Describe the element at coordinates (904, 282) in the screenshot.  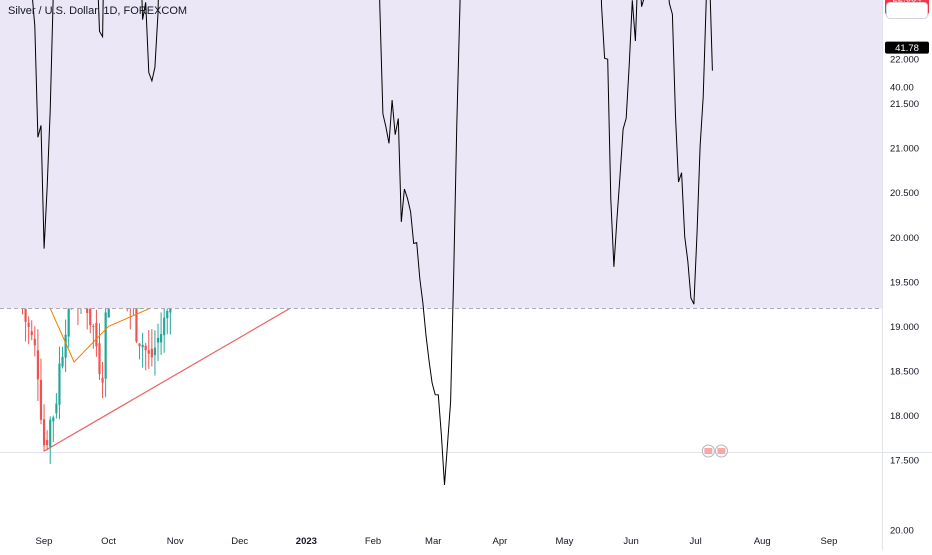
I see `price-axis-tick: 19.500` at that location.